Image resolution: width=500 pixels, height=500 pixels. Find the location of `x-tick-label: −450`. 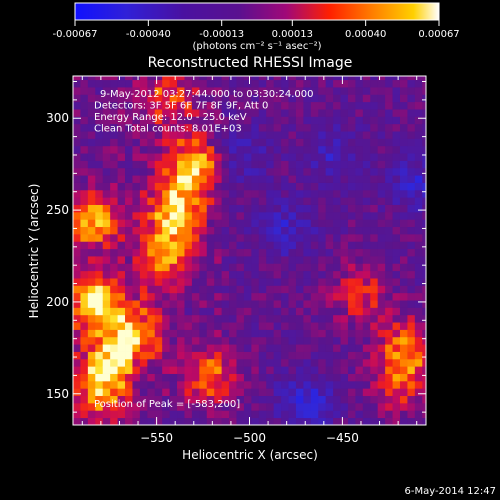

x-tick-label: −450 is located at coordinates (342, 438).